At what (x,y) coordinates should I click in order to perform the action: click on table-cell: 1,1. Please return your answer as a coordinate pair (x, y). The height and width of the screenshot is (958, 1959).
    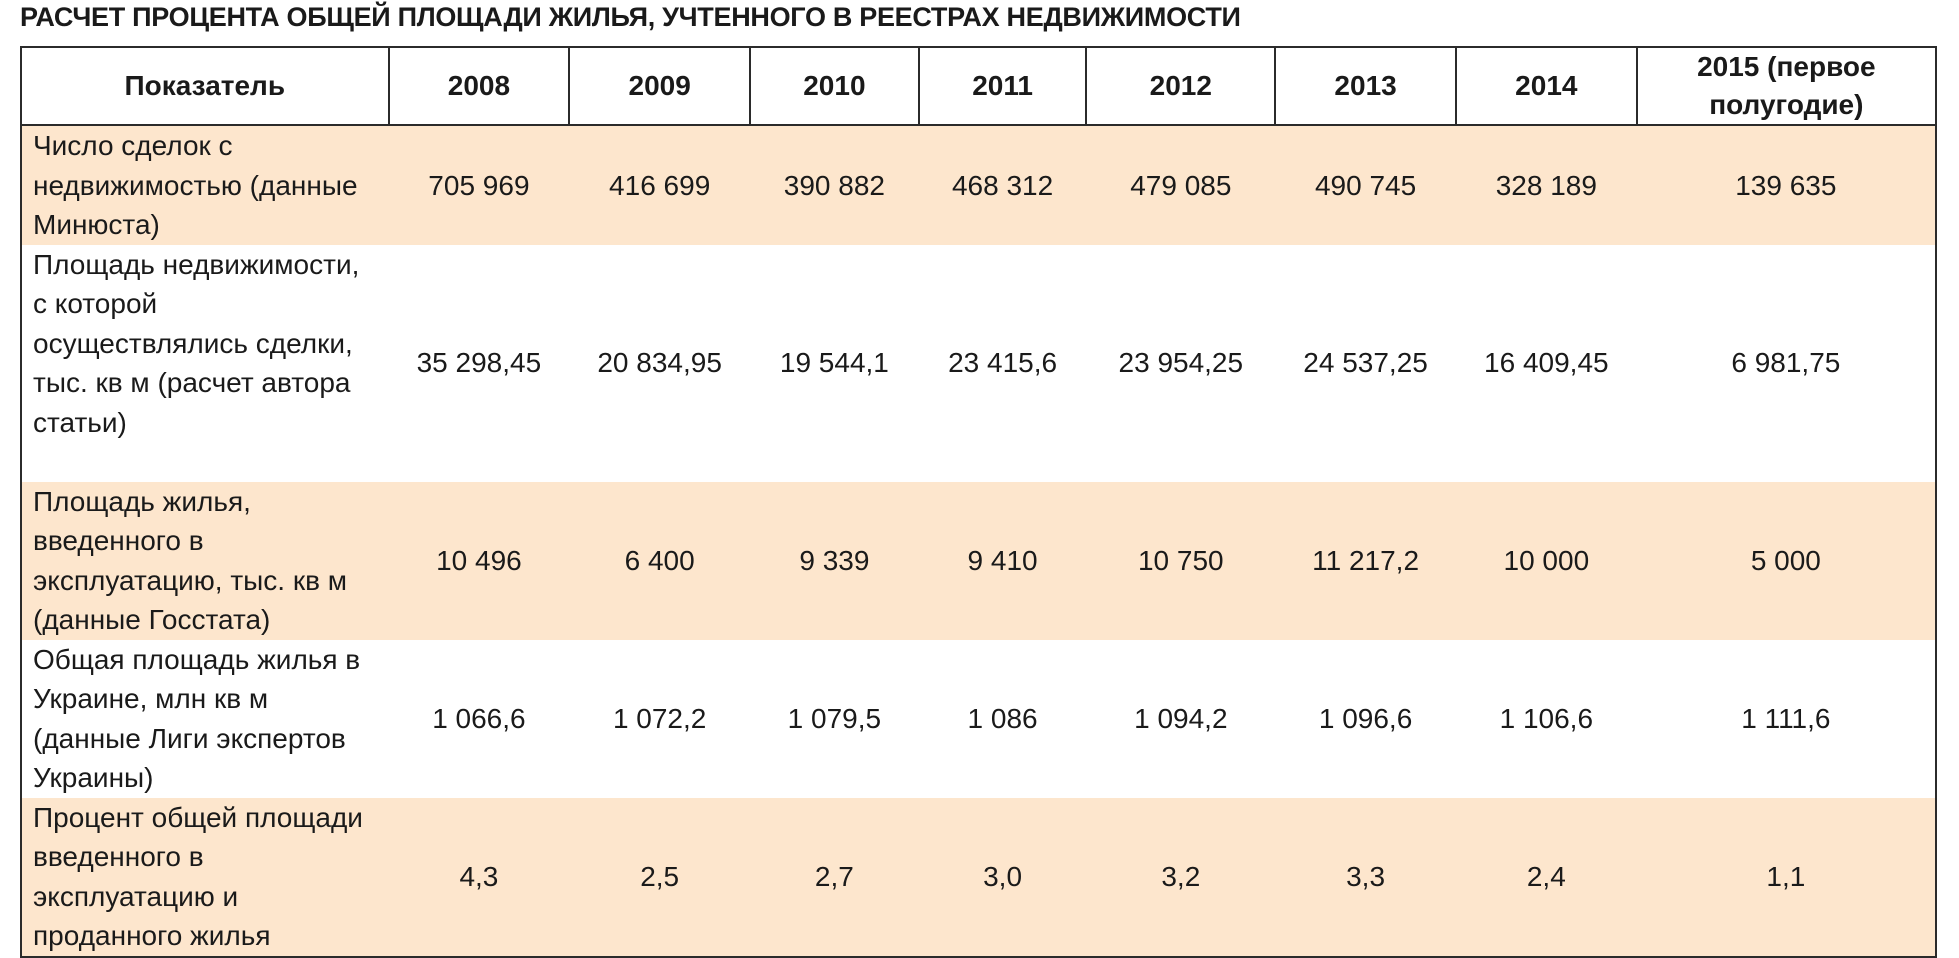
    Looking at the image, I should click on (1786, 877).